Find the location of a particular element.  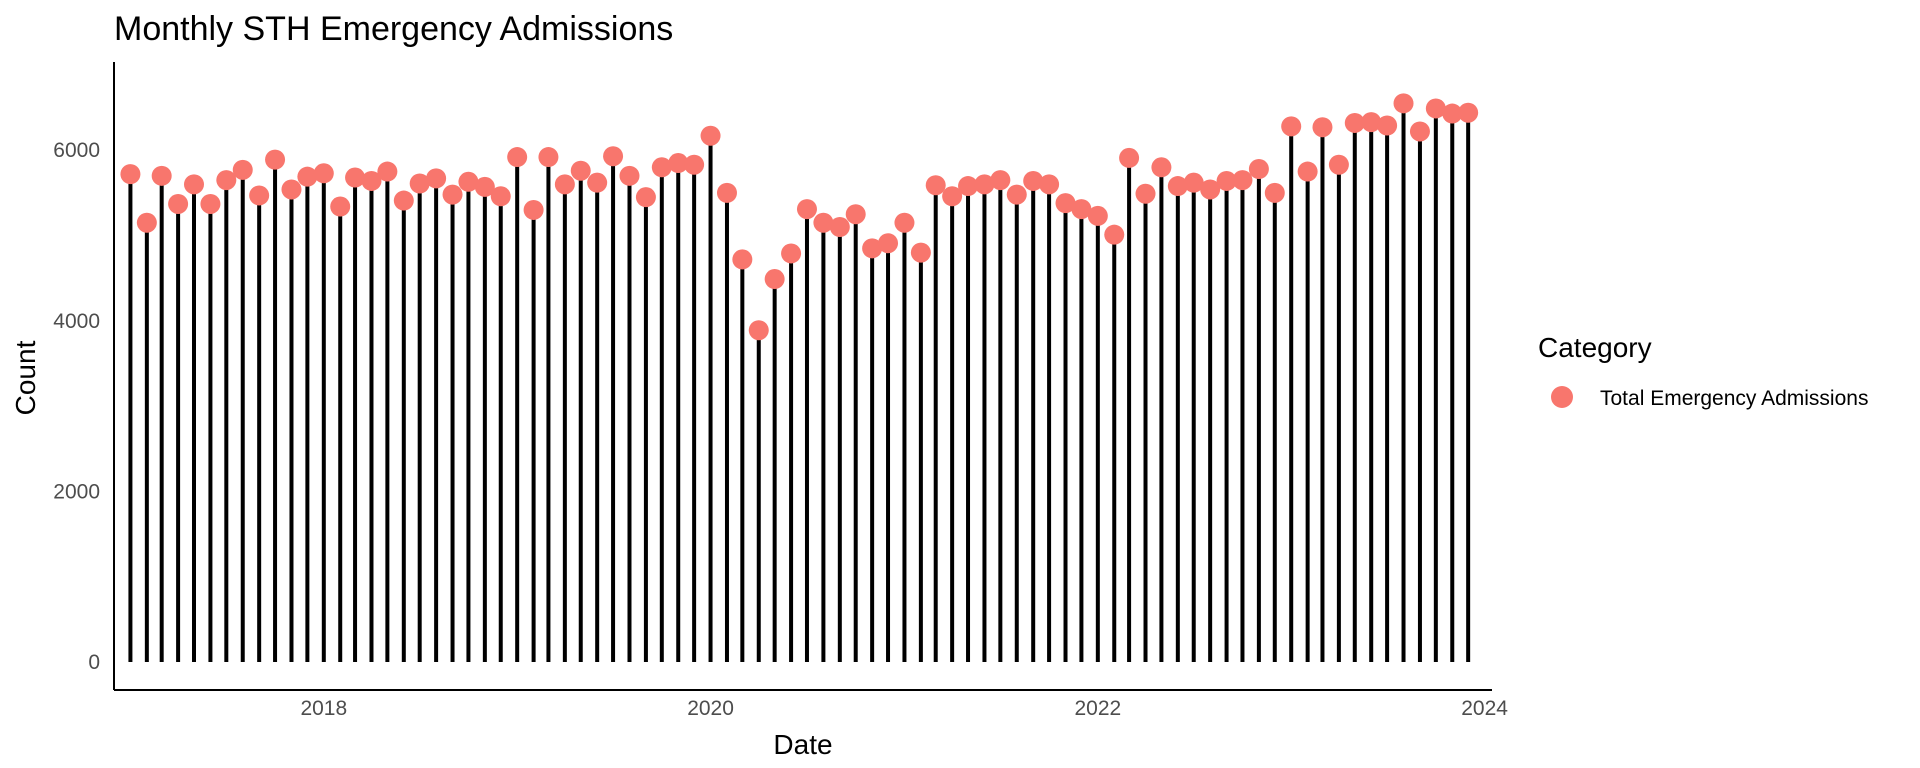

y-tick-label: 2000 is located at coordinates (76, 491).